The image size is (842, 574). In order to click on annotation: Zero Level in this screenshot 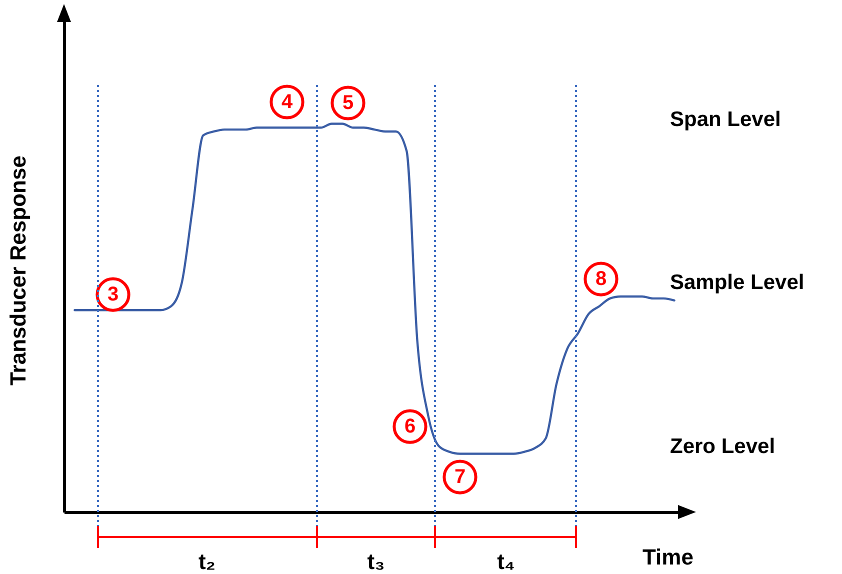, I will do `click(723, 446)`.